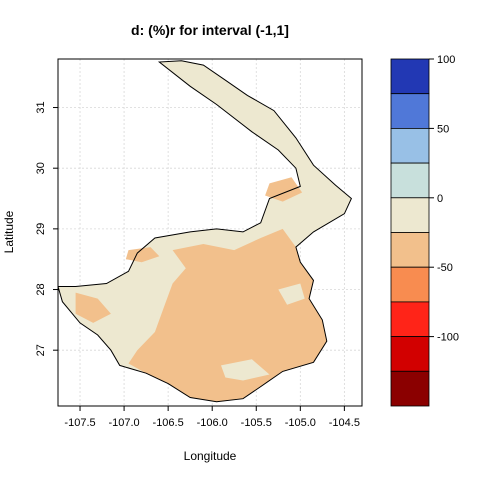  I want to click on colorbar-tick-label: 50, so click(443, 129).